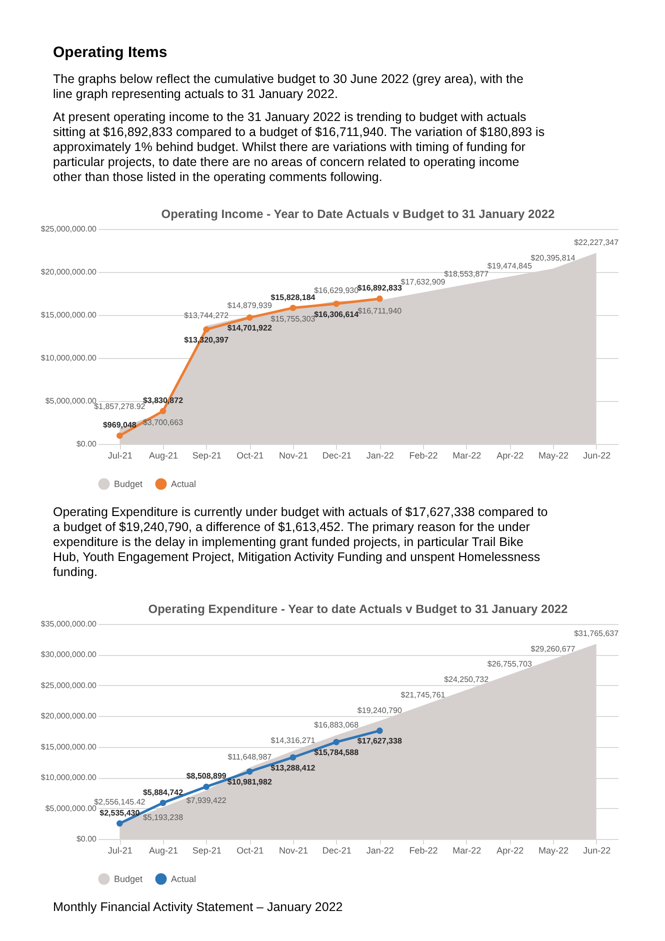 This screenshot has height=941, width=665. What do you see at coordinates (249, 328) in the screenshot?
I see `data-label: $14,701,922` at bounding box center [249, 328].